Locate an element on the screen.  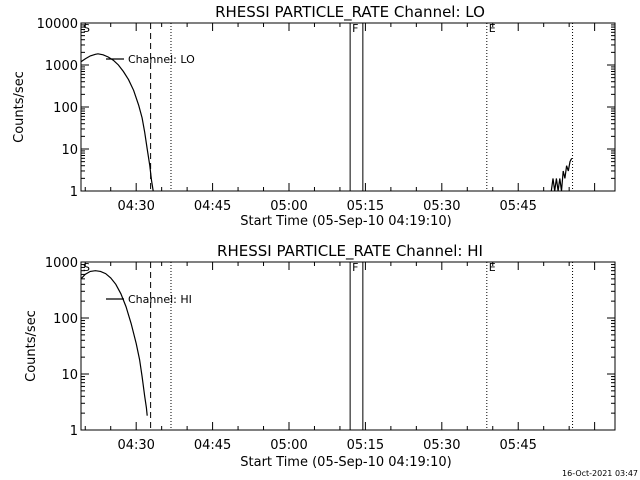
chart-title: RHESSI PARTICLE_RATE Channel: HI is located at coordinates (350, 251).